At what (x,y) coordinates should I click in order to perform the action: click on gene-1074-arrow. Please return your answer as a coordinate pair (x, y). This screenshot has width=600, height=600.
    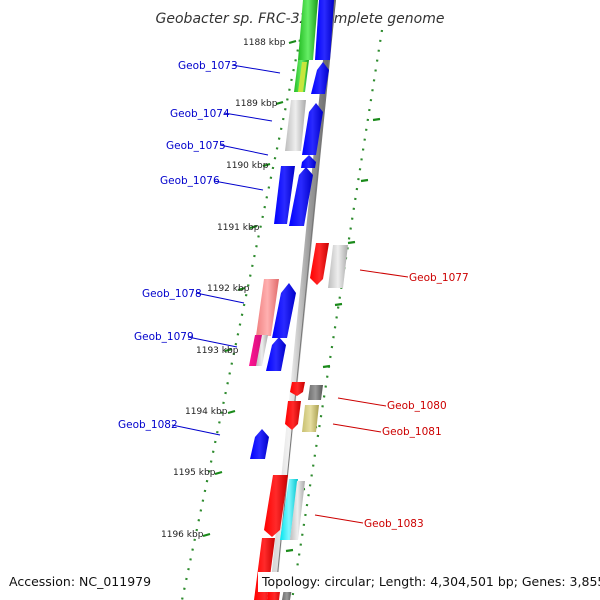
    Looking at the image, I should click on (312, 129).